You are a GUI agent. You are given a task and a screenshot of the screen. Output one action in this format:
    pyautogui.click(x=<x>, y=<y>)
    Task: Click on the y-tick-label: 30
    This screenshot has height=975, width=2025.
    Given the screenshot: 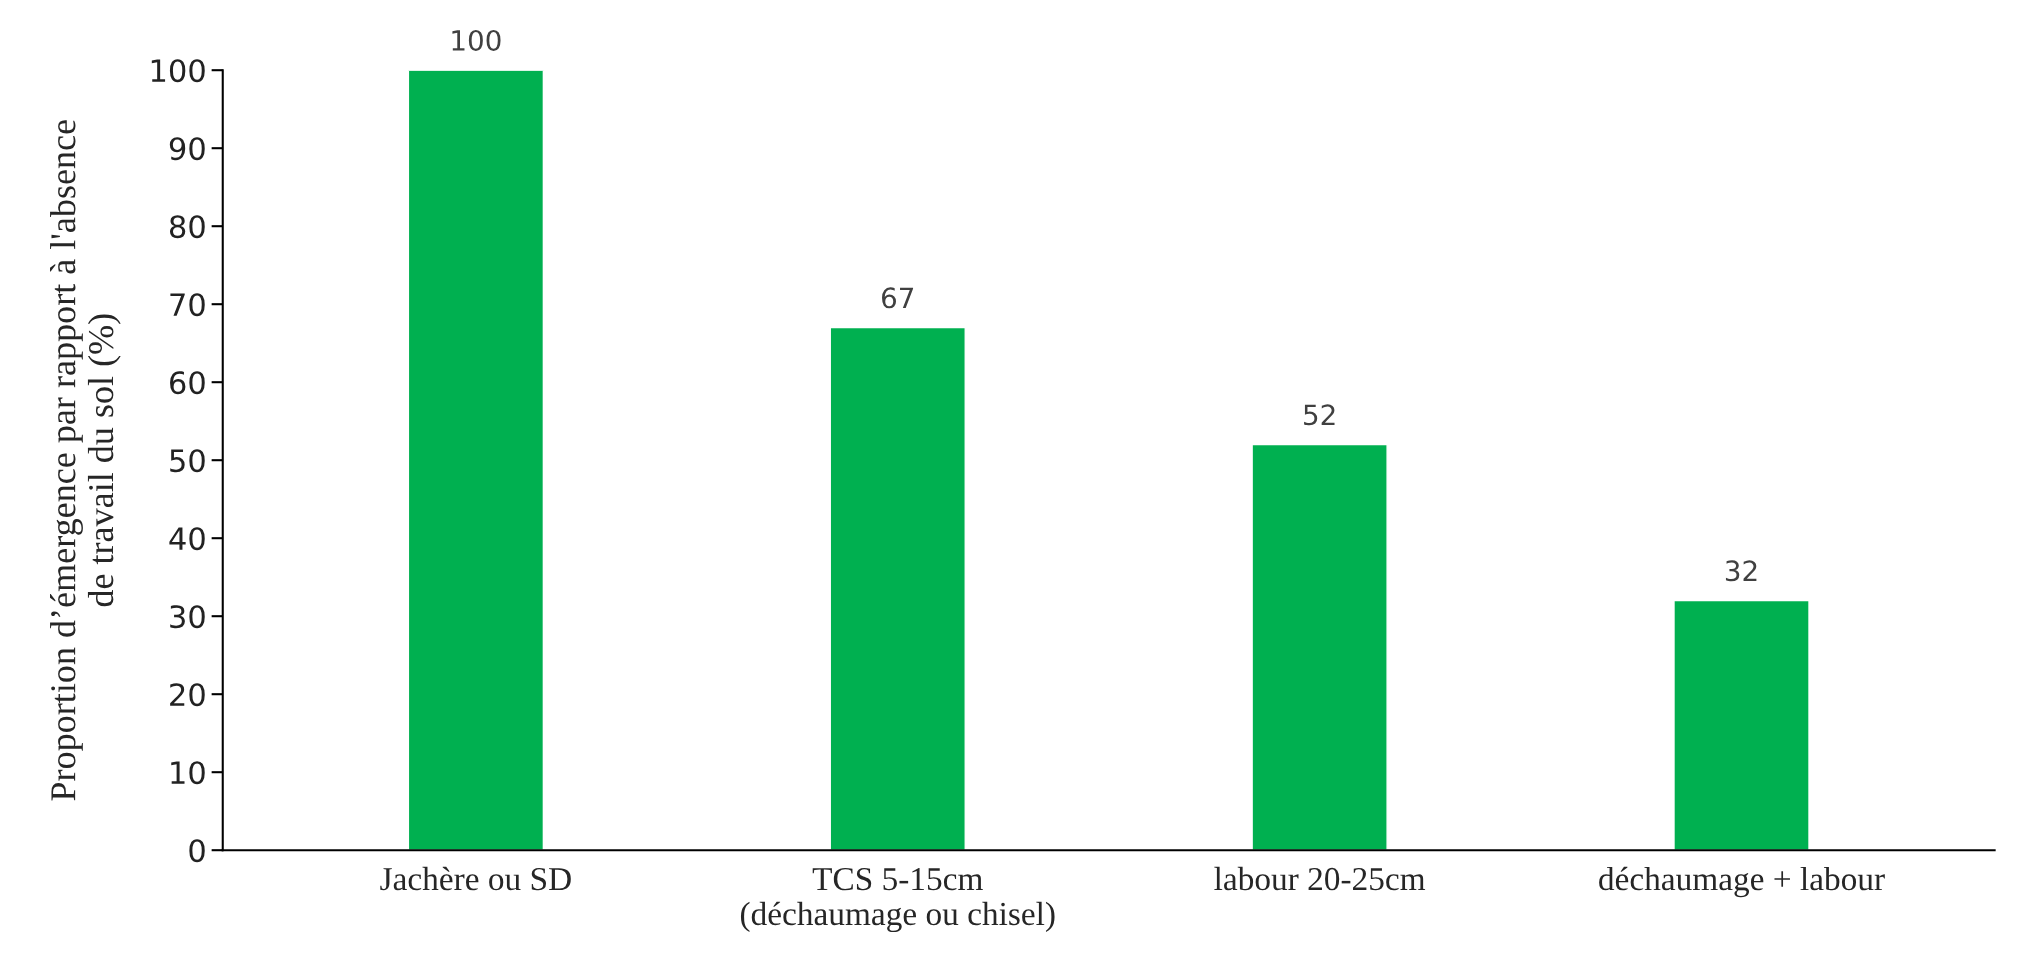 What is the action you would take?
    pyautogui.click(x=187, y=617)
    